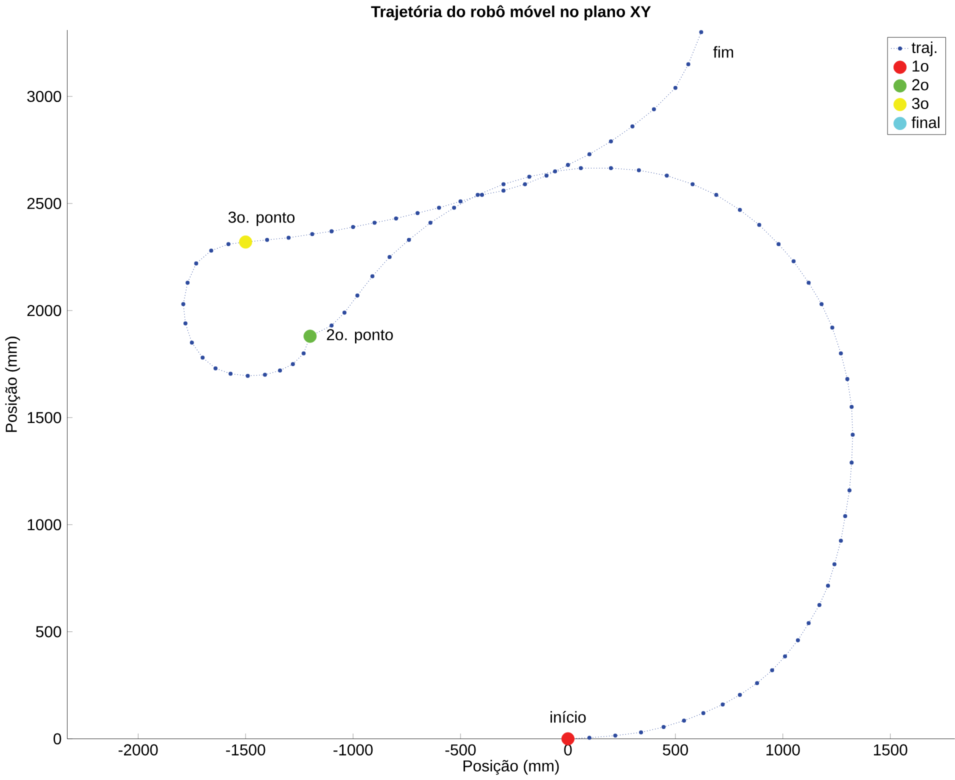 This screenshot has height=780, width=955. I want to click on x-tick-label: 1500, so click(891, 750).